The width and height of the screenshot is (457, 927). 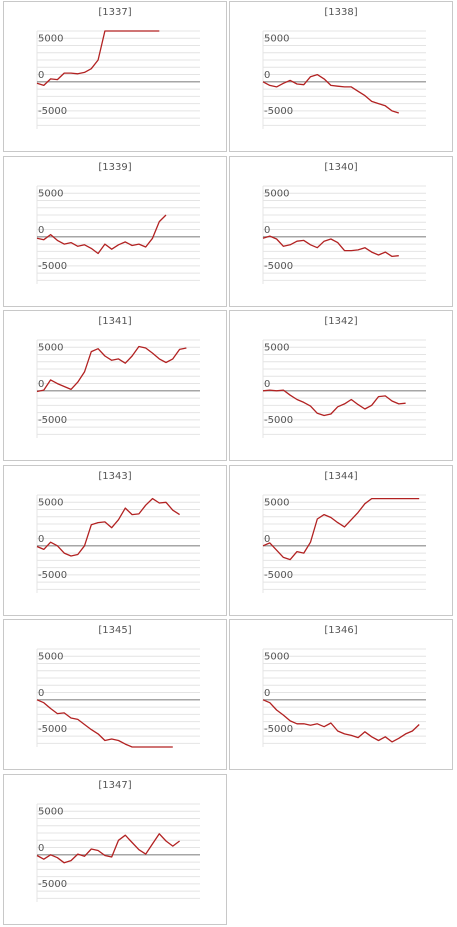 I want to click on chart-panel: [1345] 5000 0 -5000, so click(x=115, y=694).